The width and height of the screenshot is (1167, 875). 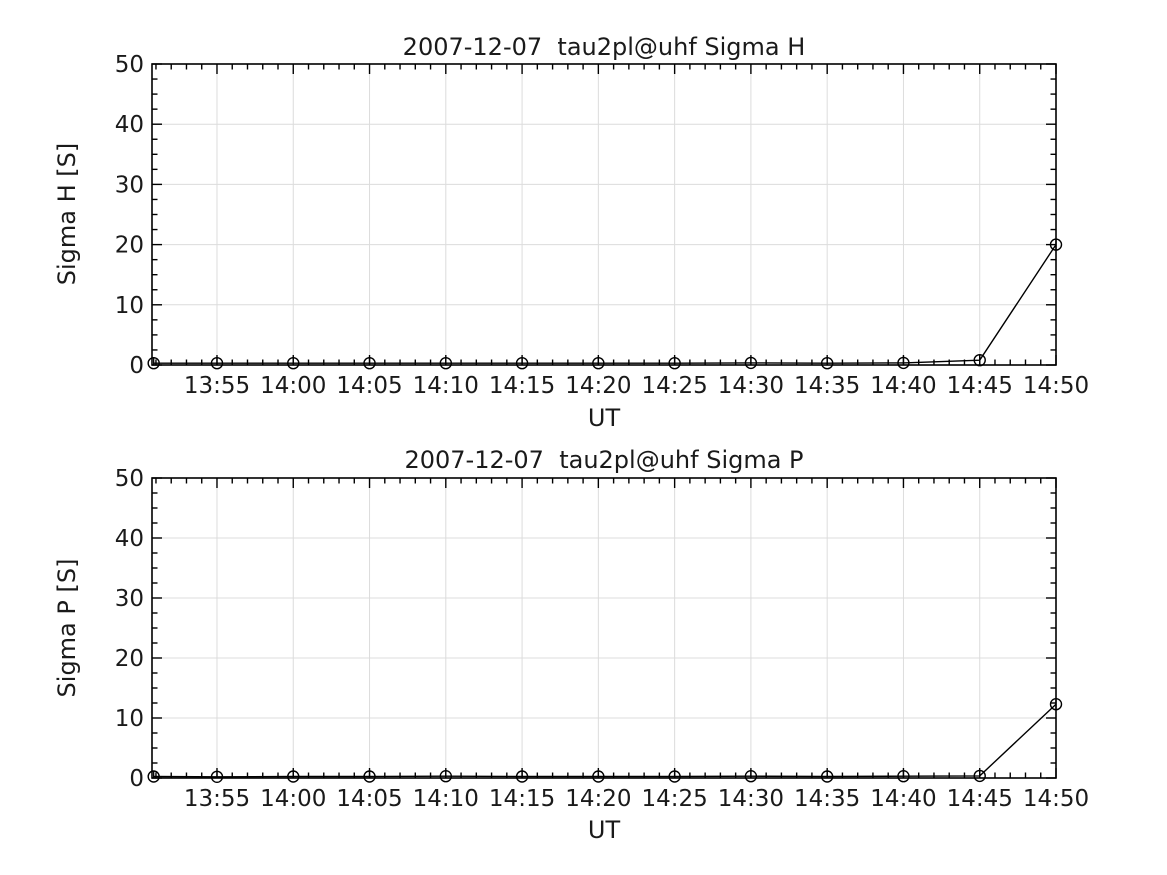 I want to click on sigma-h-y-tick-label: 0, so click(x=136, y=366).